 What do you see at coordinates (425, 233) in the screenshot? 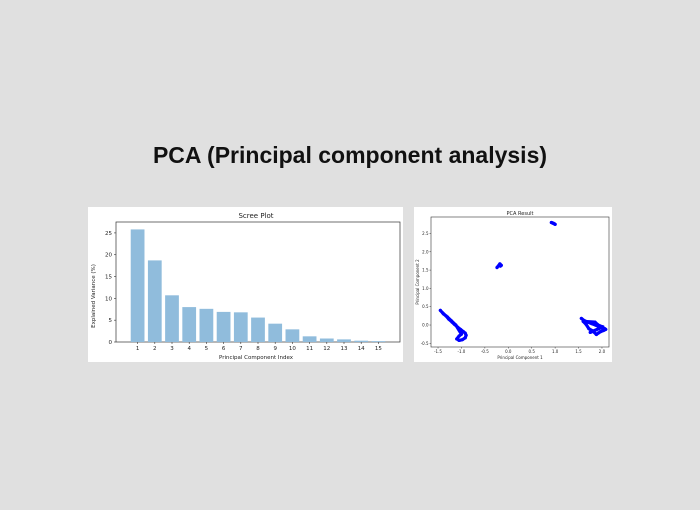
I see `pca-y-tick-label: 2.5` at bounding box center [425, 233].